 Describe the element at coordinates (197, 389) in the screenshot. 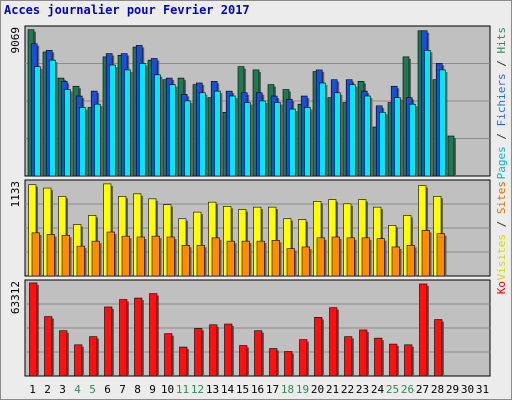

I see `x-tick-label-day-12: 12` at that location.